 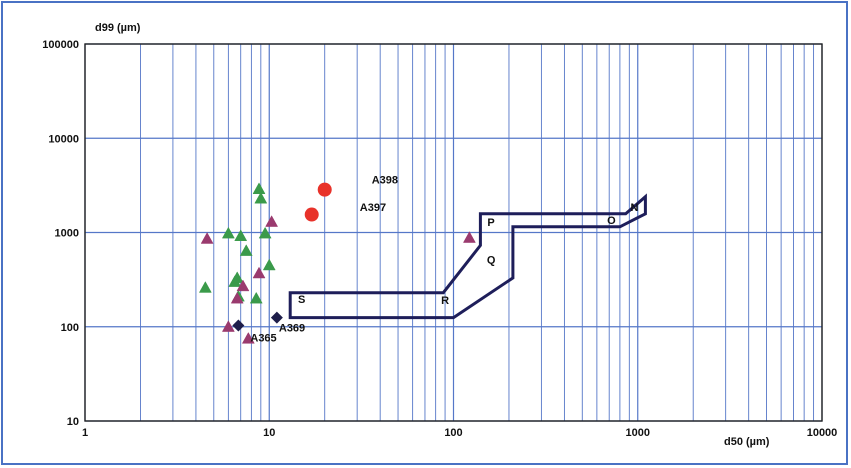 I want to click on x-tick-label: 1, so click(x=85, y=433).